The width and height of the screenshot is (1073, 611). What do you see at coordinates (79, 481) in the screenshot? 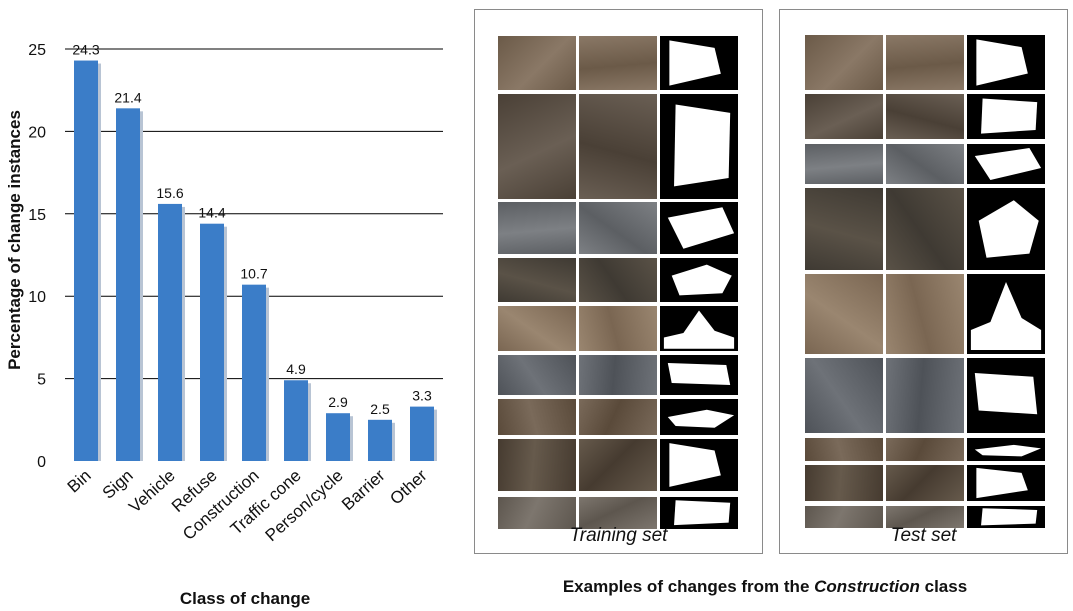
I see `x-tick-label: Bin` at bounding box center [79, 481].